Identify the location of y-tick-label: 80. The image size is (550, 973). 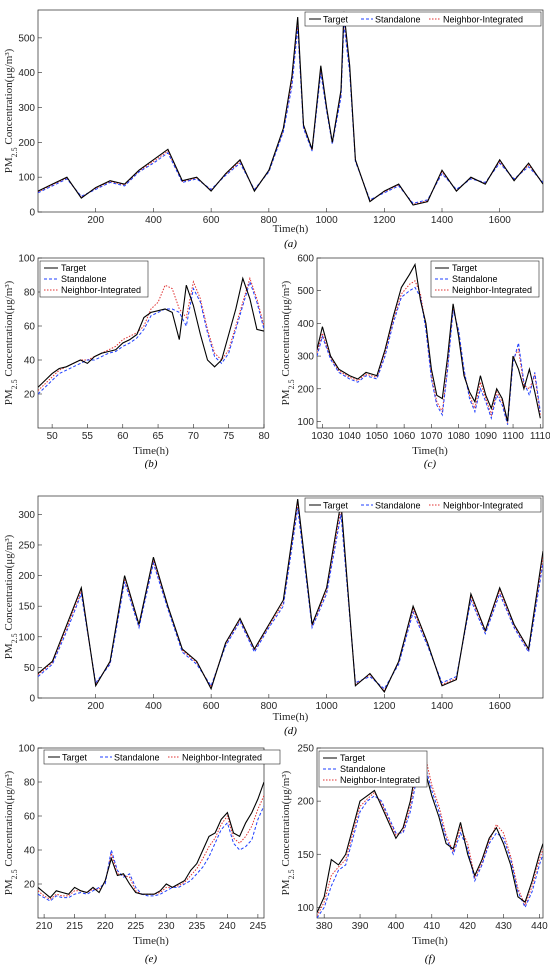
(30, 293).